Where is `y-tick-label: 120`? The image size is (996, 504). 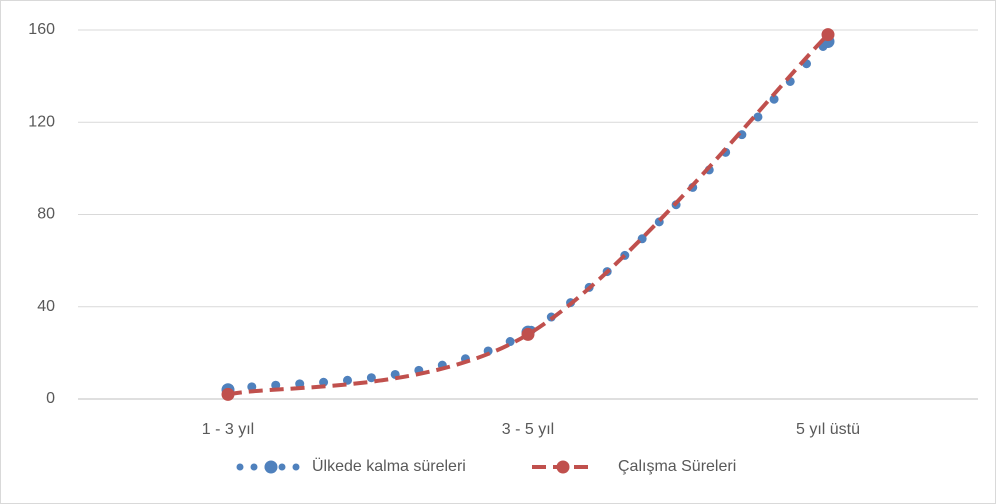
y-tick-label: 120 is located at coordinates (41, 121).